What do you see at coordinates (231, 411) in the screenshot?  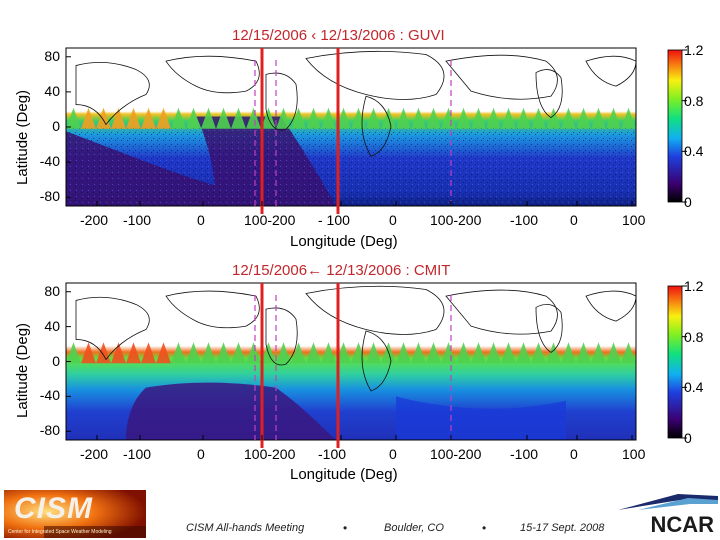 I see `cmit-low-density-region` at bounding box center [231, 411].